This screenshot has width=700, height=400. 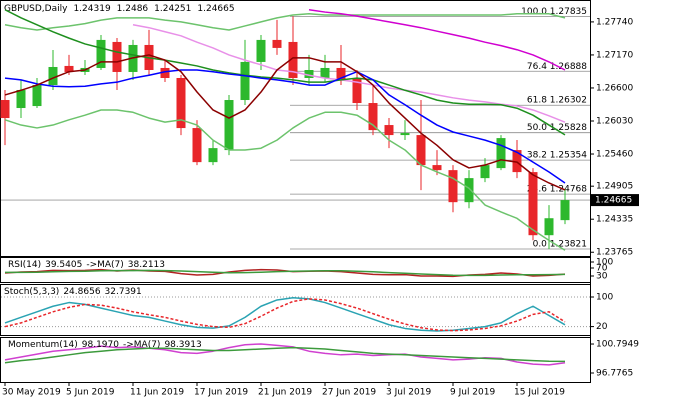 I want to click on x-tick-label: 17 Jun 2019, so click(x=221, y=393).